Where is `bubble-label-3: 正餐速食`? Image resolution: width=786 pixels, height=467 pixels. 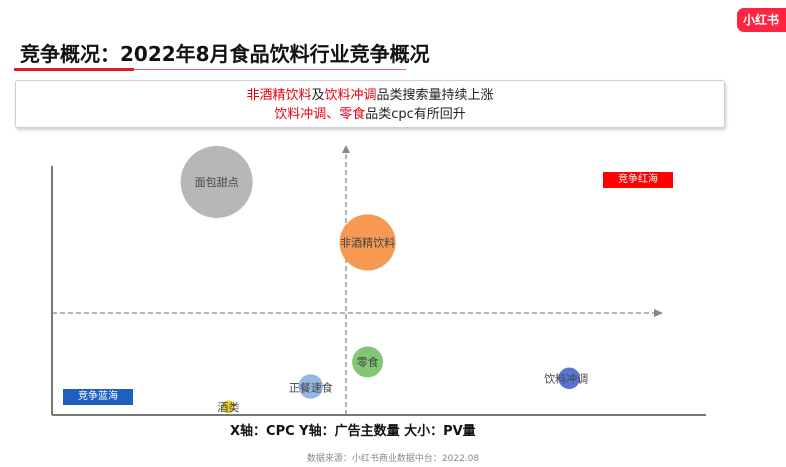 bubble-label-3: 正餐速食 is located at coordinates (311, 387).